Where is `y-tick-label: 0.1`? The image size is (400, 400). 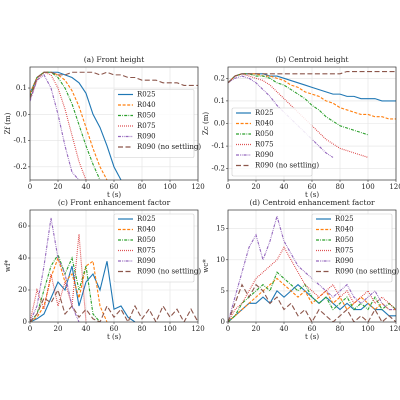 y-tick-label: 0.1 is located at coordinates (219, 101).